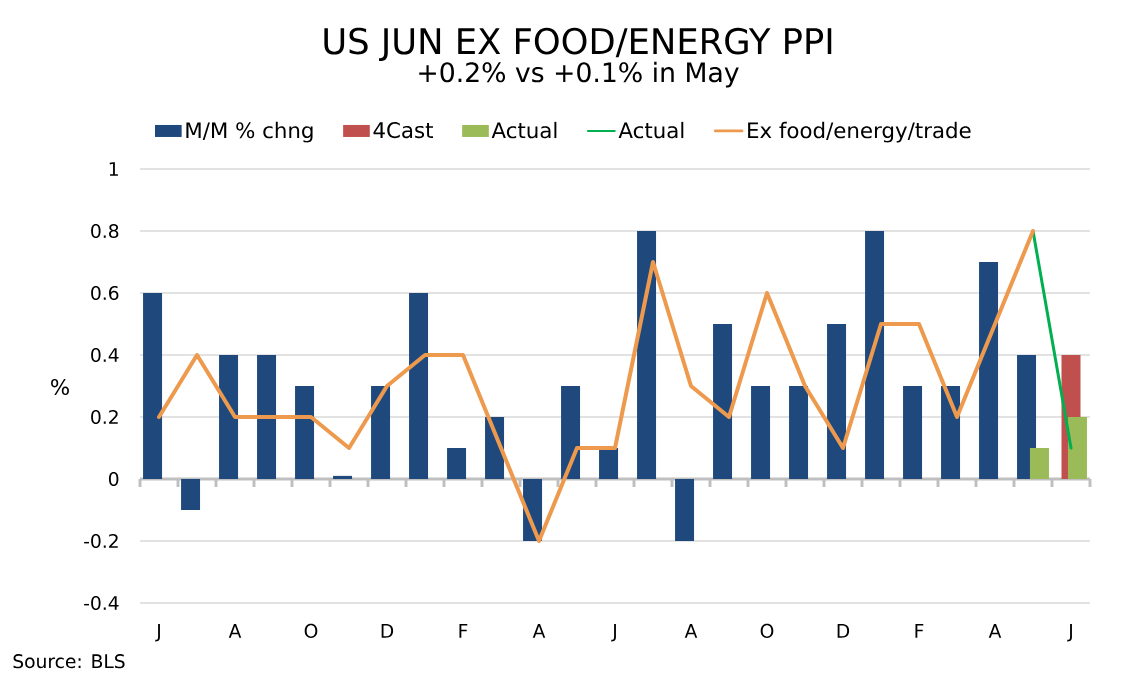 The width and height of the screenshot is (1134, 680). What do you see at coordinates (579, 74) in the screenshot?
I see `chart-subtitle: +0.2% vs +0.1% in May` at bounding box center [579, 74].